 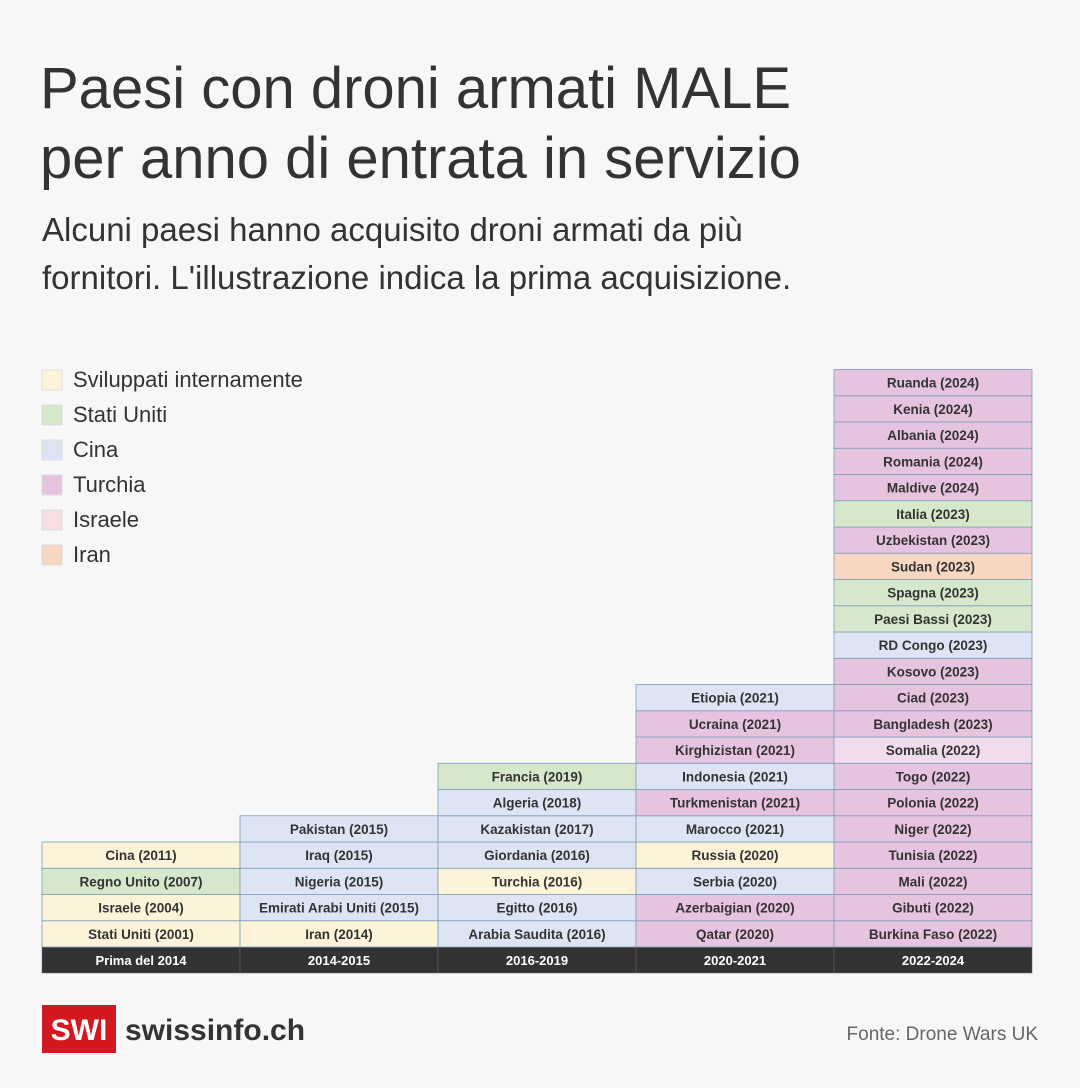 I want to click on country-label: Egitto (2016), so click(x=536, y=908).